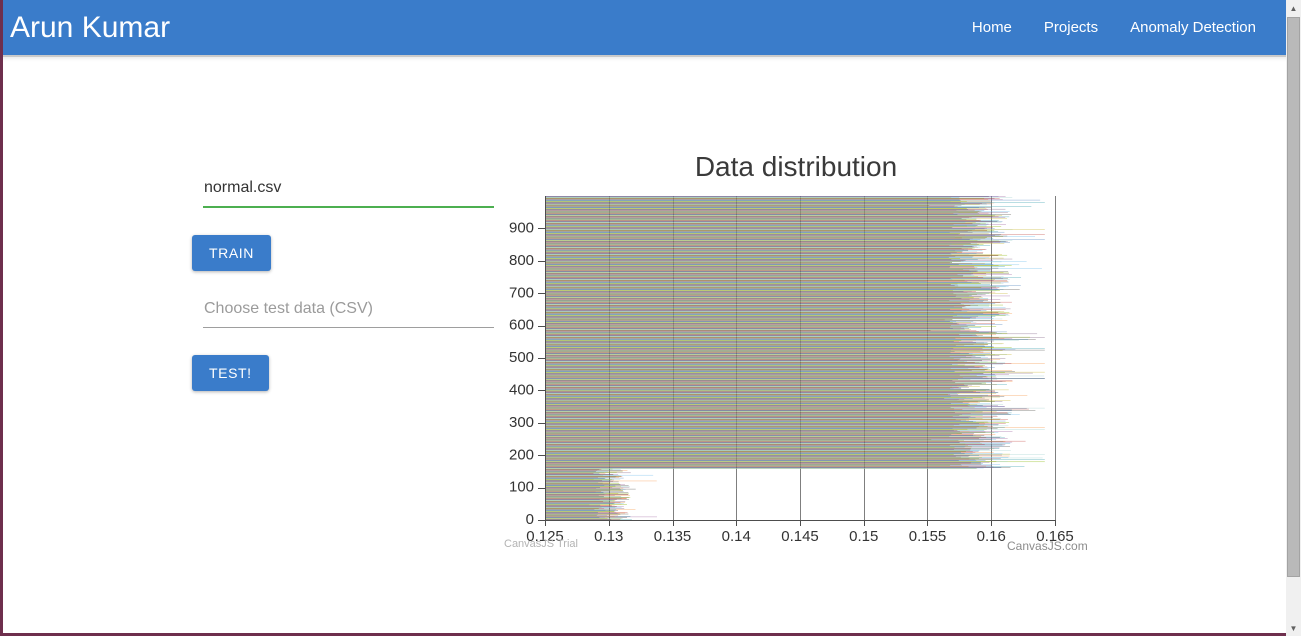  I want to click on chart-title: Data distribution, so click(796, 166).